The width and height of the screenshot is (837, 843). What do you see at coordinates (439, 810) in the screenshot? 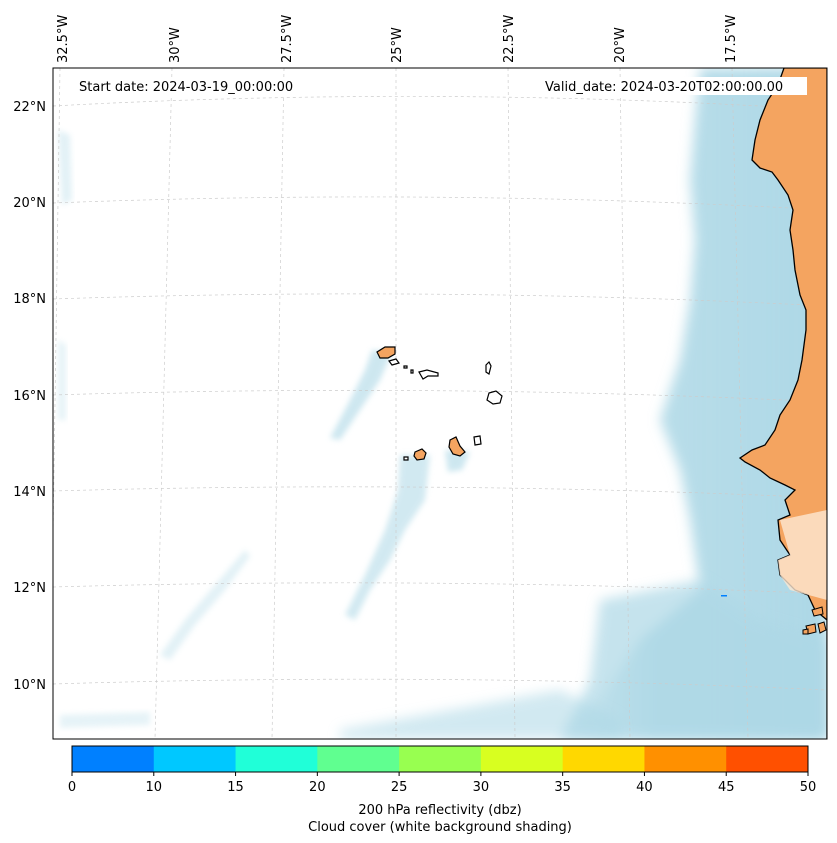
I see `colorbar-label-line1: 200 hPa reflectivity (dbz)` at bounding box center [439, 810].